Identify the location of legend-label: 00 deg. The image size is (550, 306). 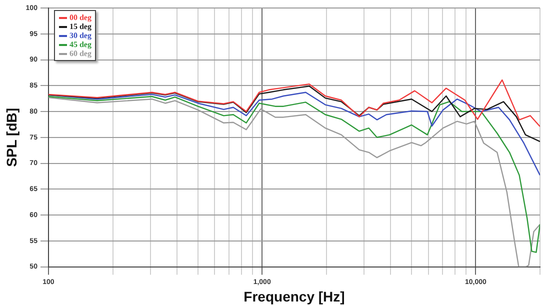
(80, 17).